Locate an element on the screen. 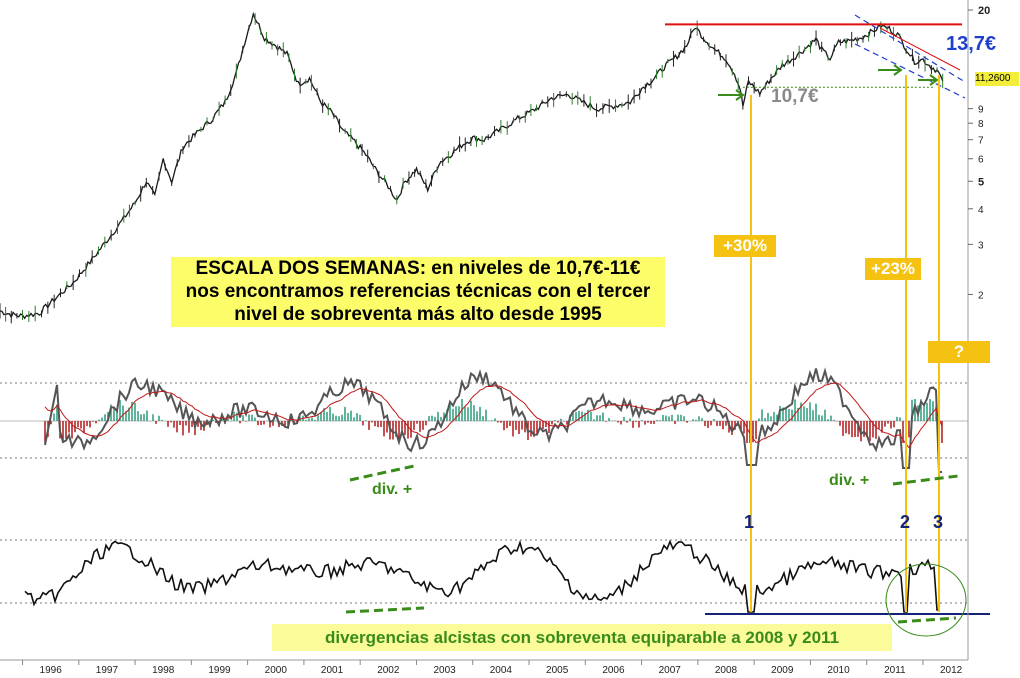  channel-upper is located at coordinates (910, 48).